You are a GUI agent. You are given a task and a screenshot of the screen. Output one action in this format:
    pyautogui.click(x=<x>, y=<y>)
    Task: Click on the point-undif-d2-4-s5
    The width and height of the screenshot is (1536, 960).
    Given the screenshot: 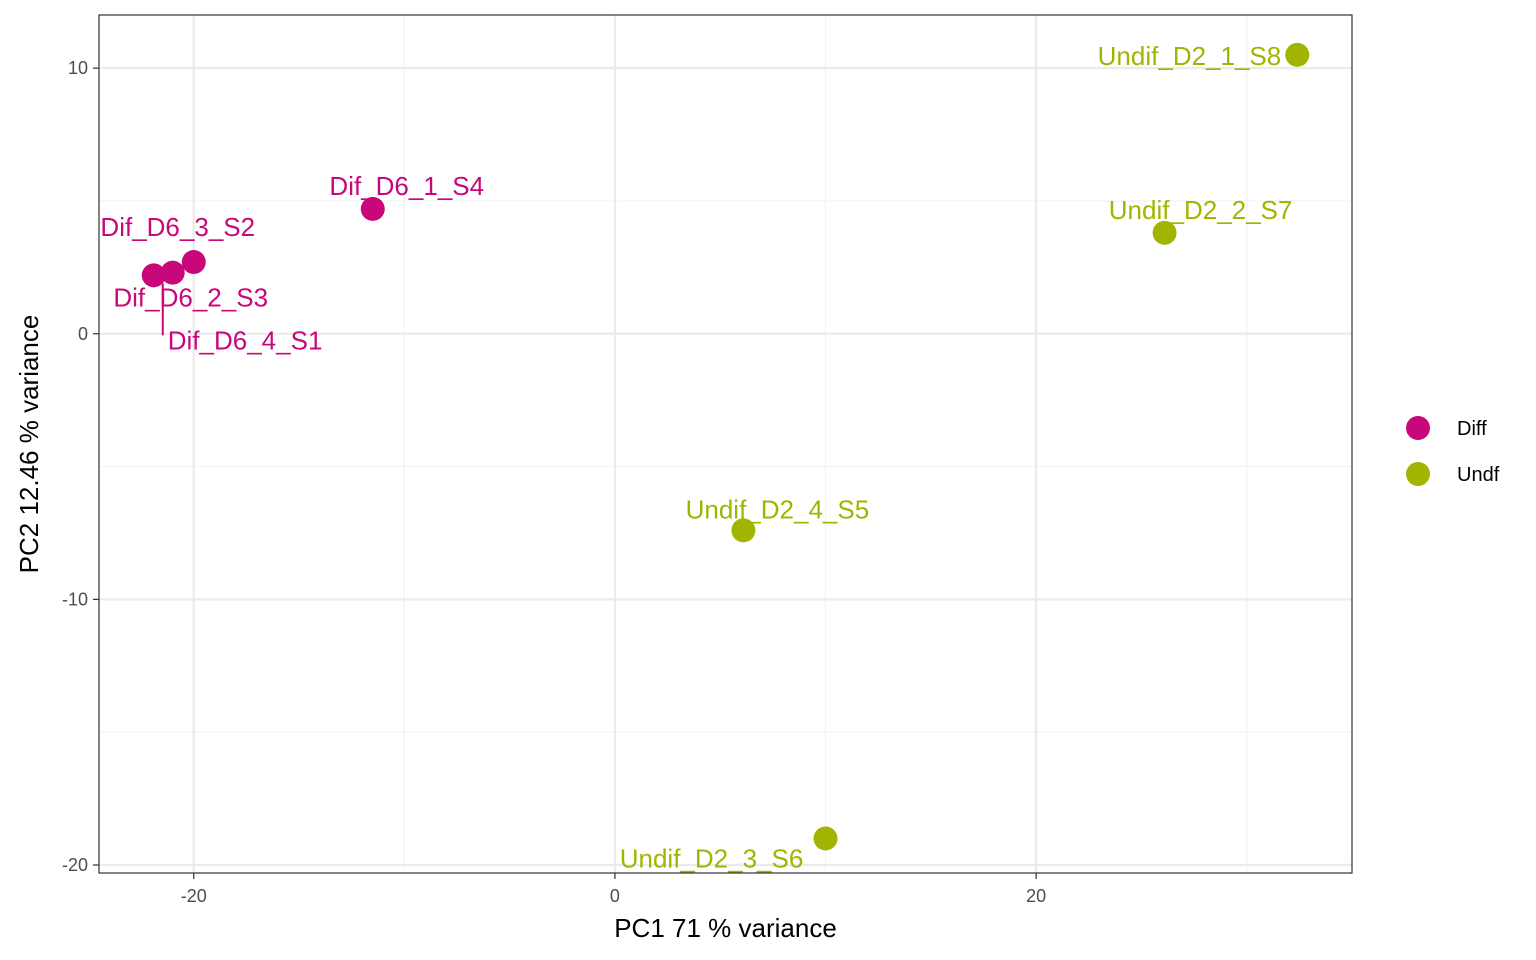 What is the action you would take?
    pyautogui.click(x=743, y=530)
    